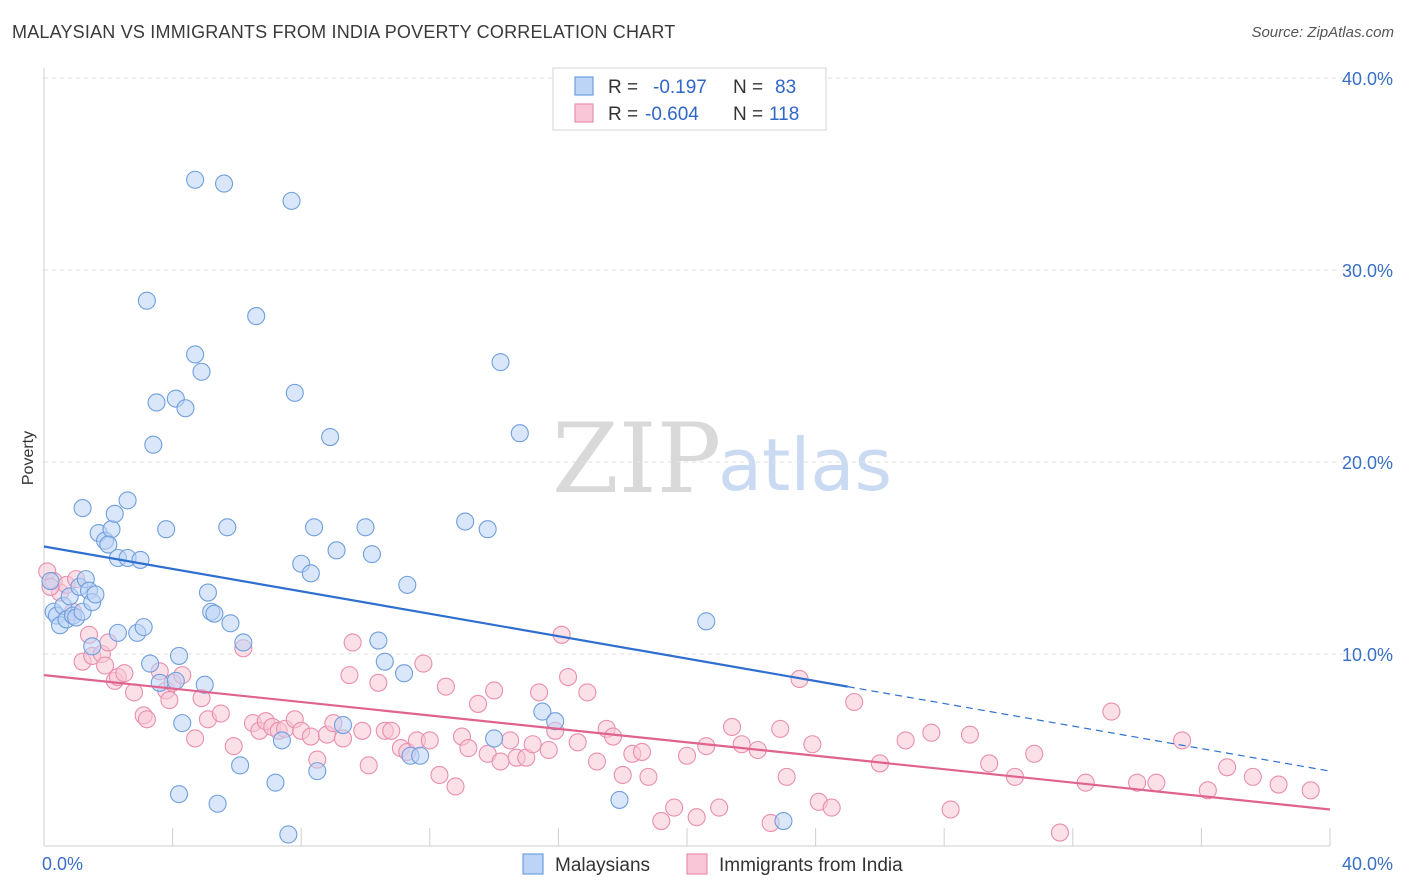 This screenshot has width=1406, height=892. I want to click on legend-malaysian-n-label: N =, so click(748, 87).